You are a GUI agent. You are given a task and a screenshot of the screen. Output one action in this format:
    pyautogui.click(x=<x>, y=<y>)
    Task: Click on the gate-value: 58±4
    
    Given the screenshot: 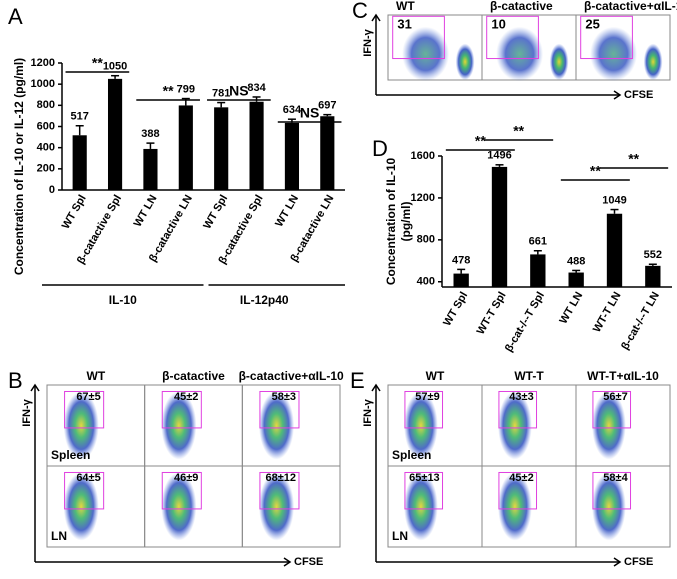 What is the action you would take?
    pyautogui.click(x=615, y=478)
    